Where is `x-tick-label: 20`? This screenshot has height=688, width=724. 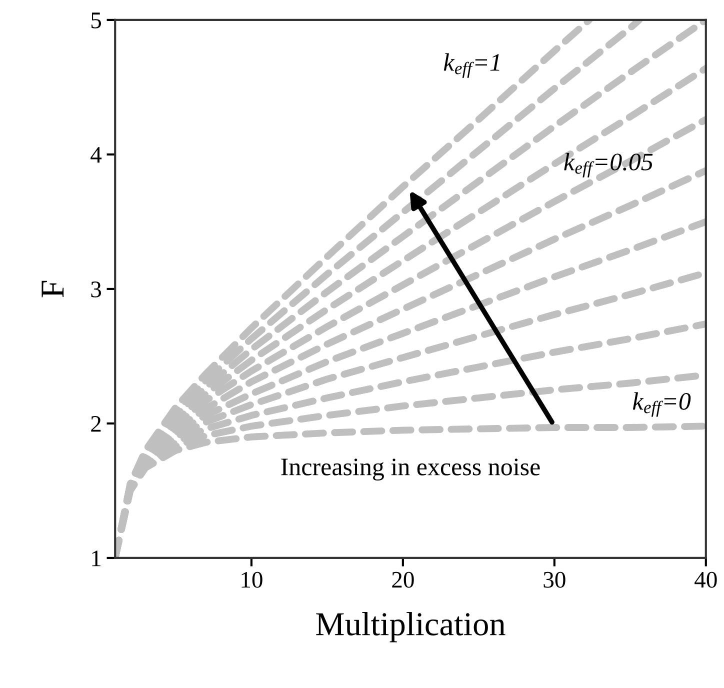 x-tick-label: 20 is located at coordinates (403, 580).